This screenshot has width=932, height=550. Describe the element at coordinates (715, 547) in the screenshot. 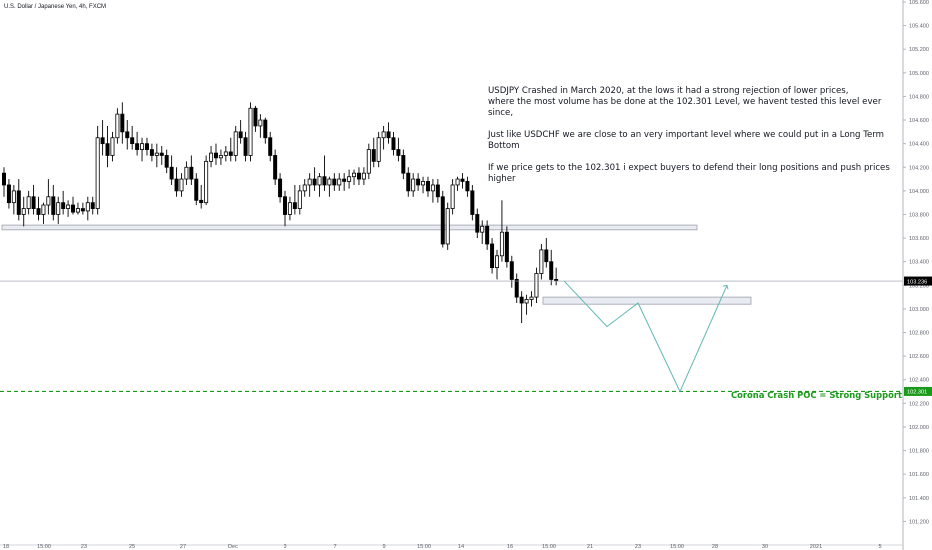

I see `time-tick-label: 28` at that location.